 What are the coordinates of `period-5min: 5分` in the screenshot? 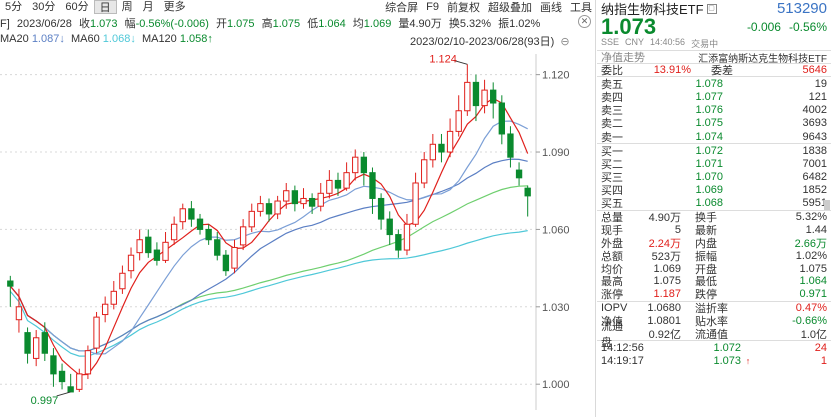 It's located at (14, 7).